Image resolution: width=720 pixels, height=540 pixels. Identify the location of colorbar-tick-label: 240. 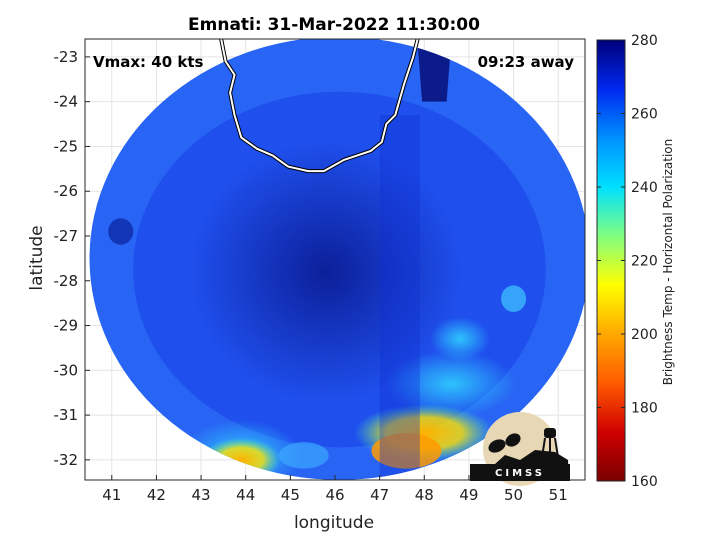
(644, 188).